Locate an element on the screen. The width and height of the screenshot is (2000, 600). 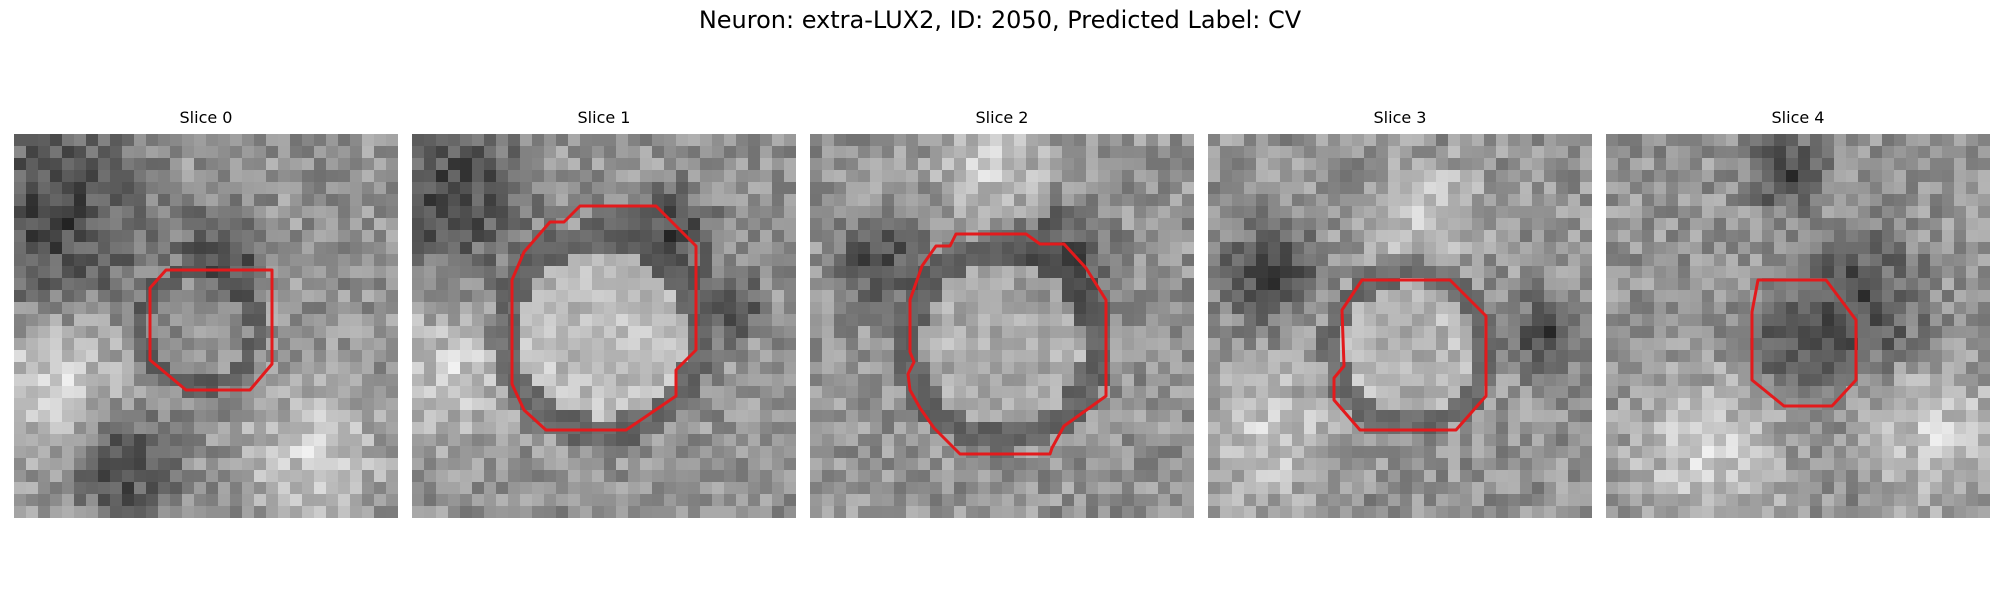
slice-panel-0: Slice 0 is located at coordinates (206, 312).